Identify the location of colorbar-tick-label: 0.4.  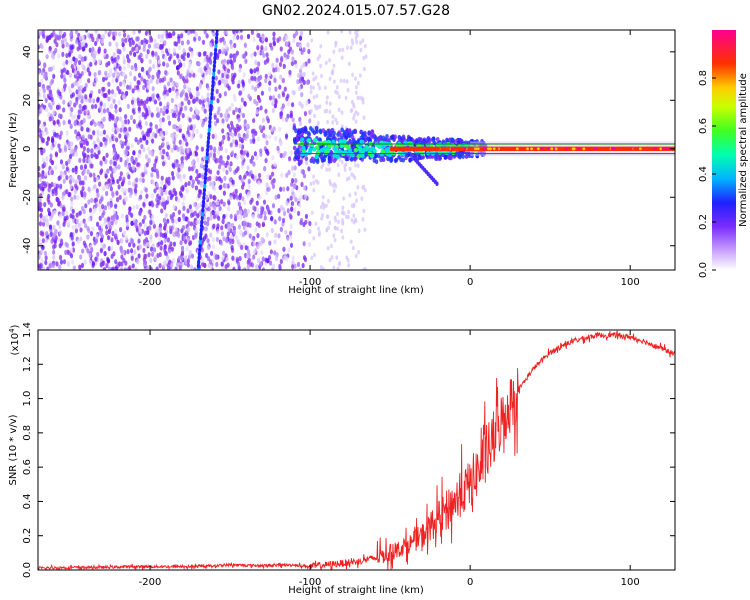
(703, 174).